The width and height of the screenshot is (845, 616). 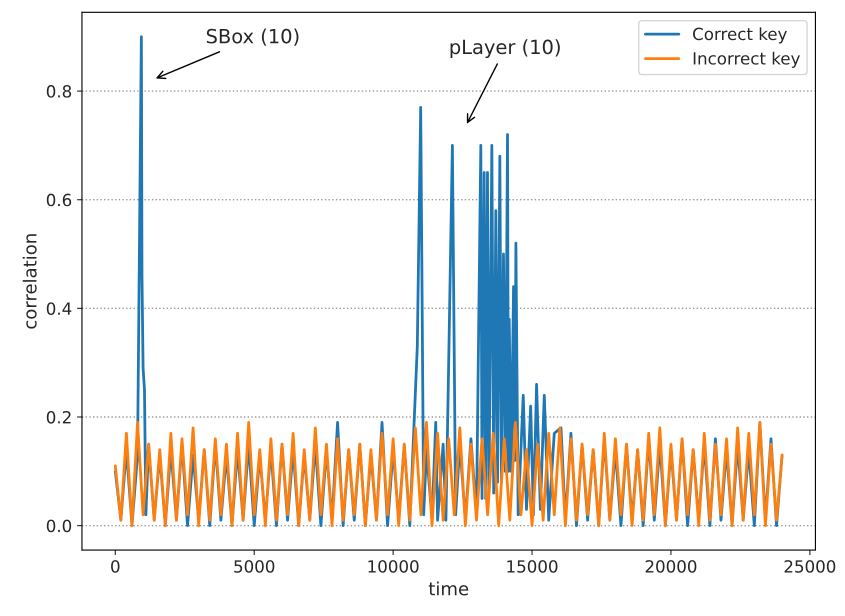 I want to click on x-tick-label: 20000, so click(x=671, y=566).